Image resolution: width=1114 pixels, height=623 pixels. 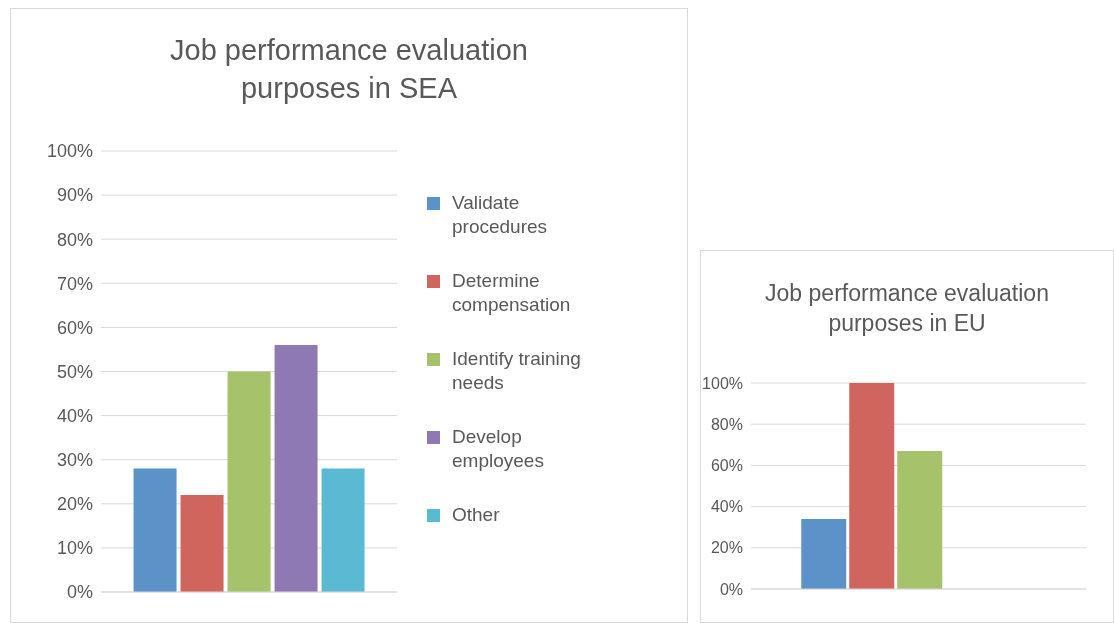 I want to click on legend-label: Identify training needs, so click(x=517, y=371).